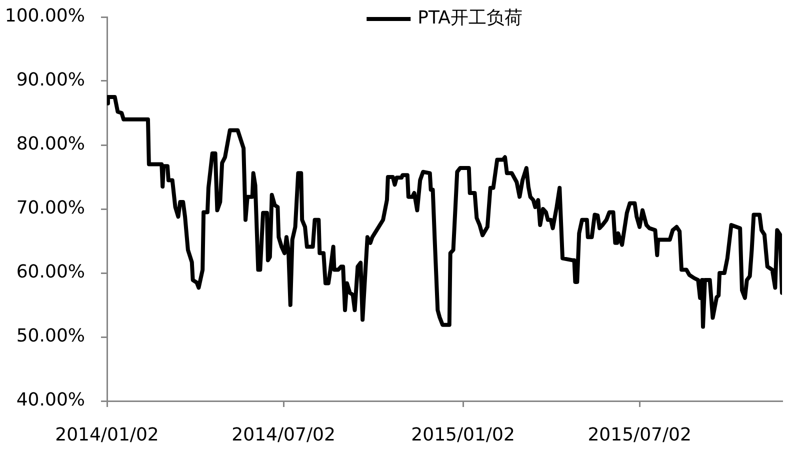 This screenshot has height=456, width=794. I want to click on x-tick-label: 2015/07/02, so click(640, 435).